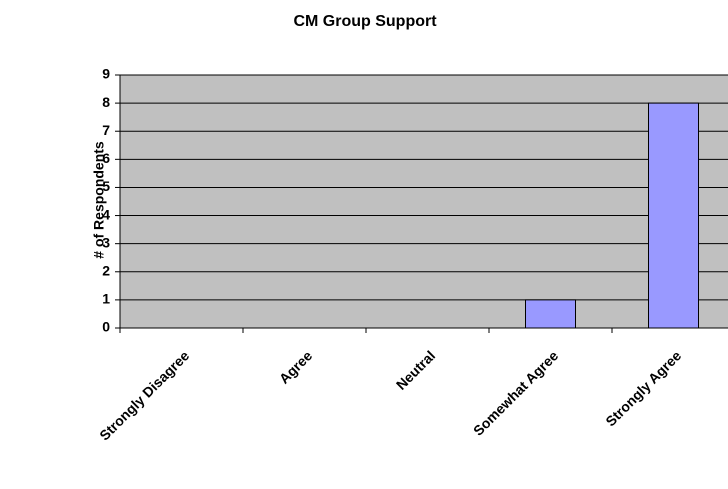  What do you see at coordinates (106, 299) in the screenshot?
I see `y-tick-label: 1` at bounding box center [106, 299].